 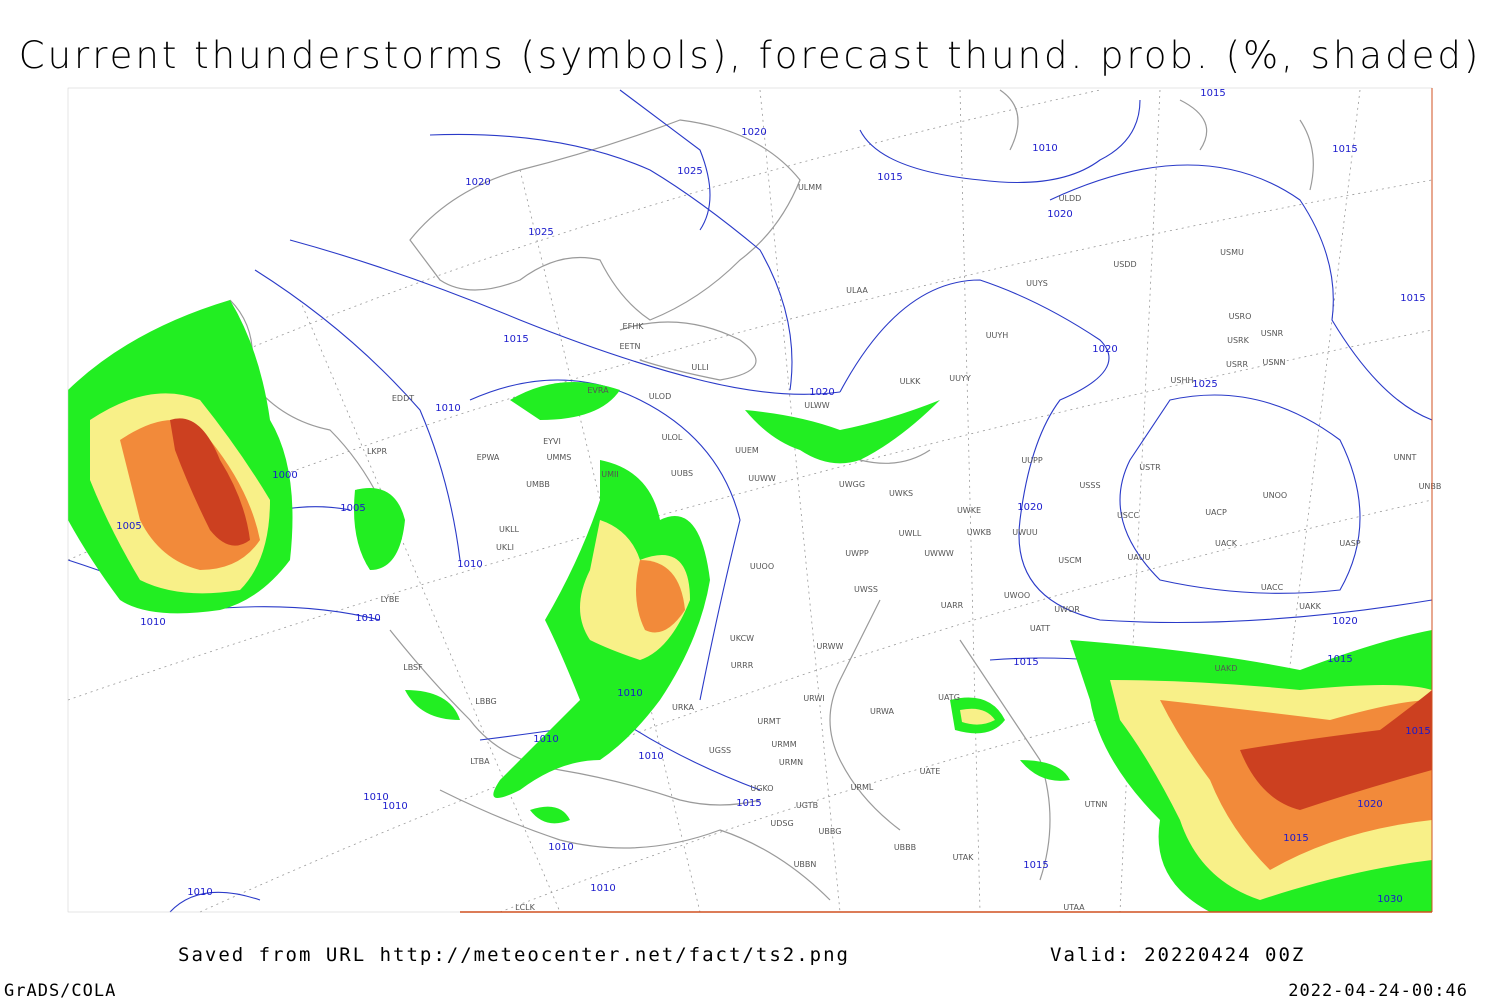 I want to click on station-code: UUEM, so click(x=747, y=450).